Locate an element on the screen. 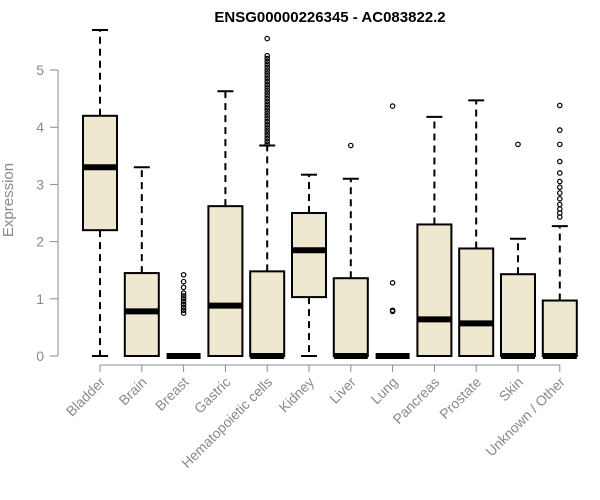 The width and height of the screenshot is (600, 500). box-breast is located at coordinates (183, 315).